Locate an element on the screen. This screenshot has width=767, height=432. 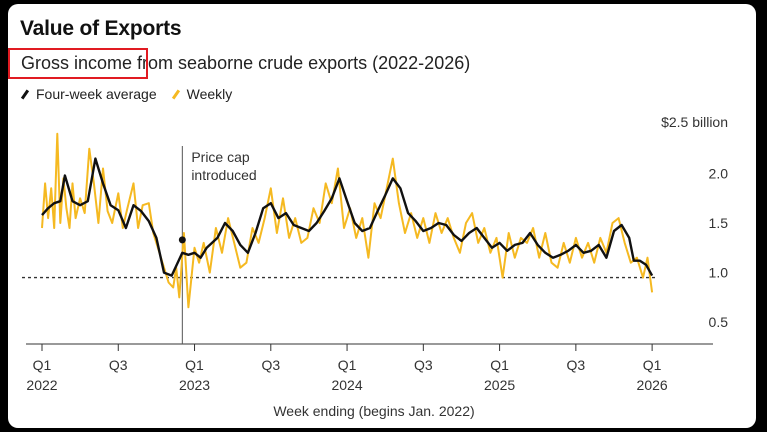
highlight-box is located at coordinates (78, 63).